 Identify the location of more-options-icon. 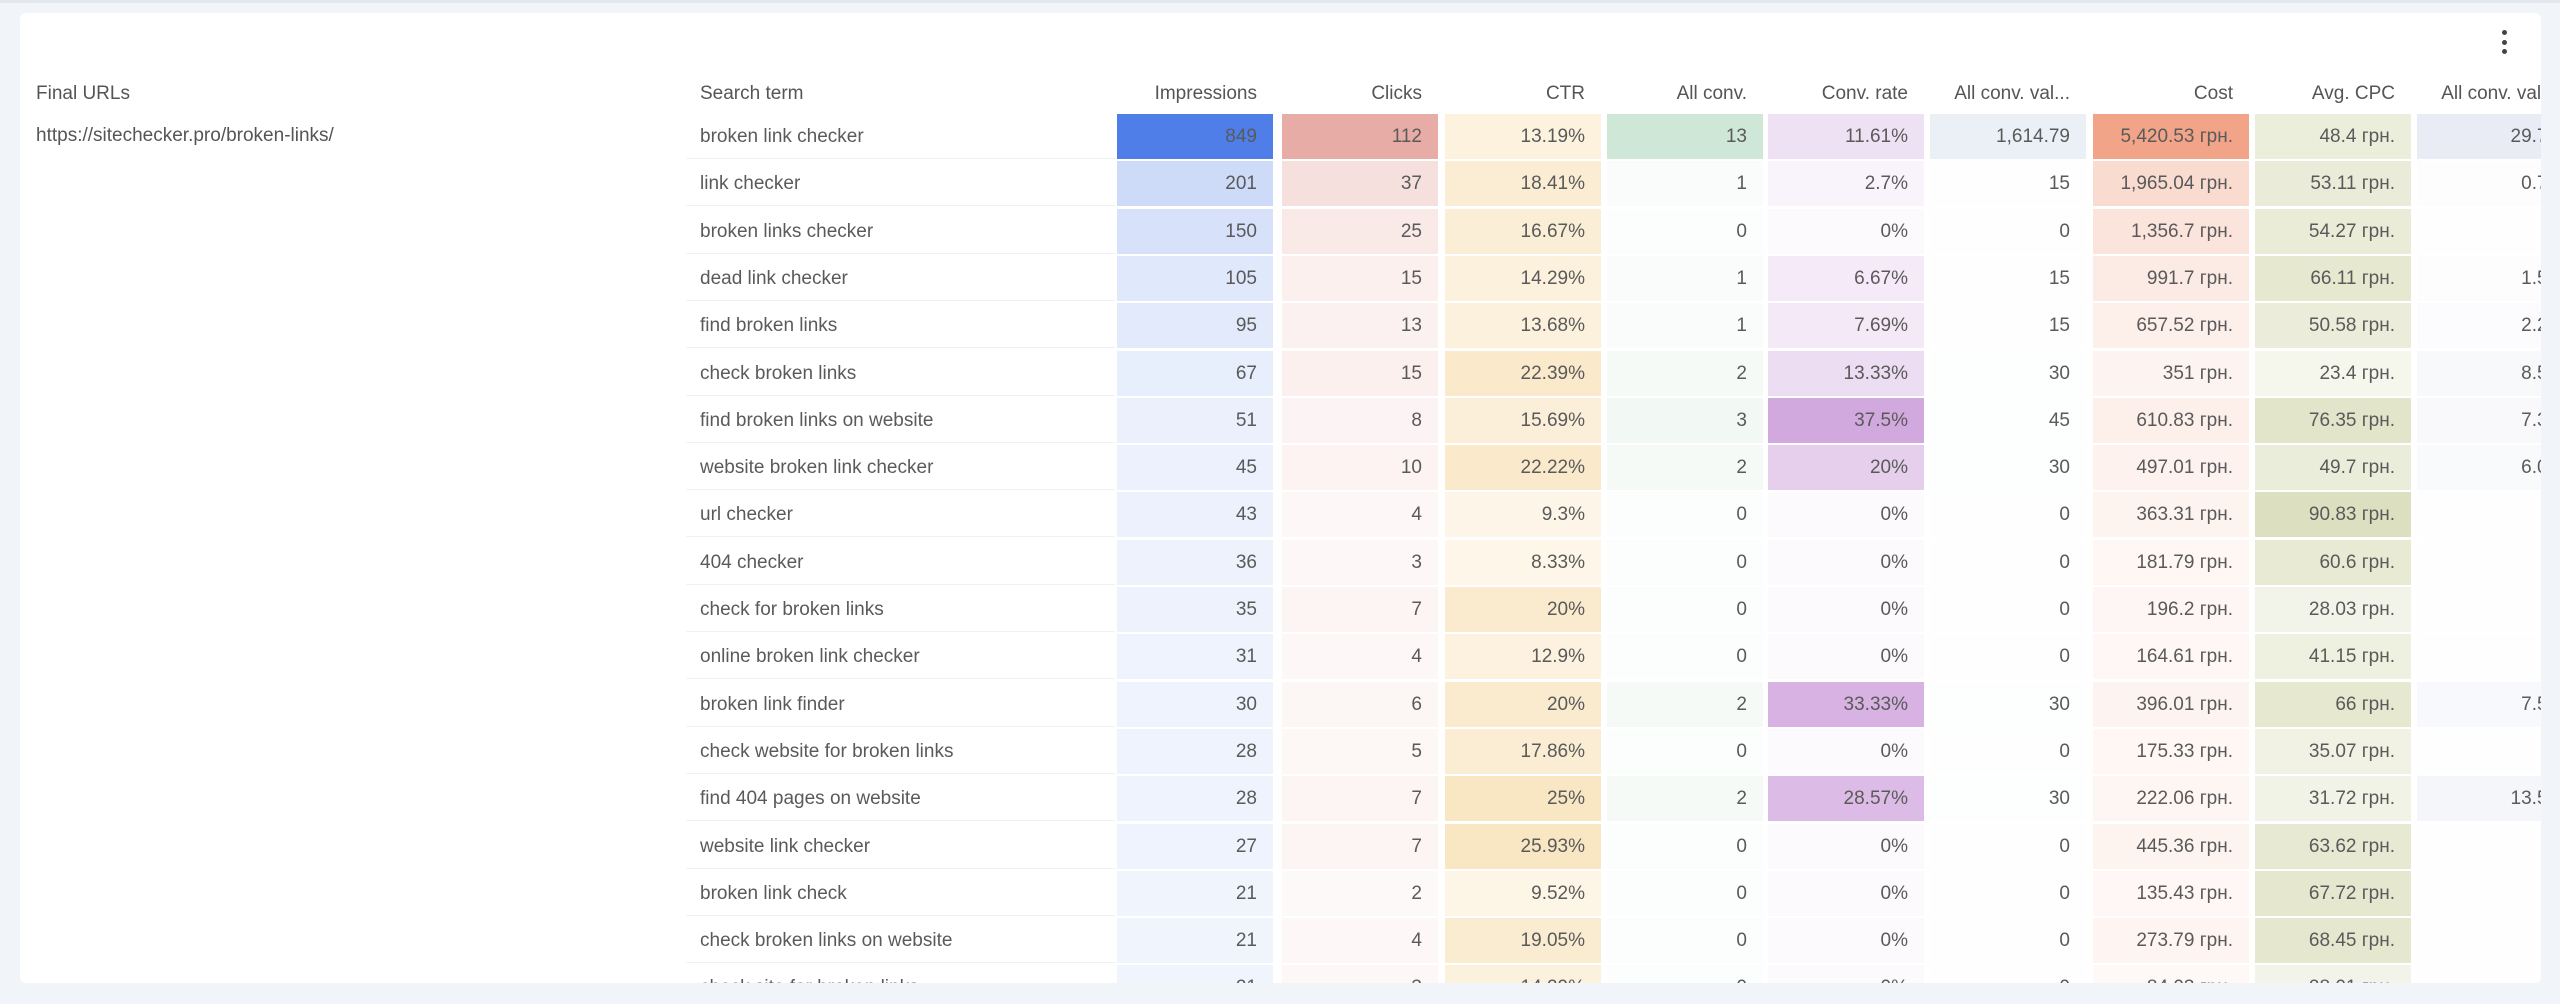
(2504, 42).